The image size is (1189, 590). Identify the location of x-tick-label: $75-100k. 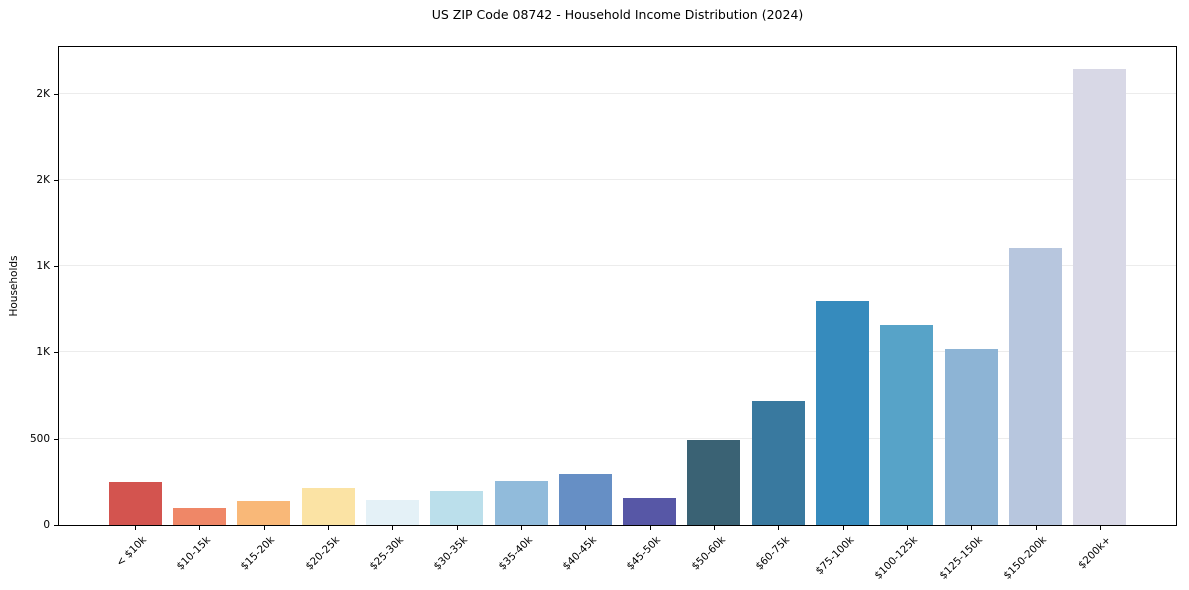
(834, 556).